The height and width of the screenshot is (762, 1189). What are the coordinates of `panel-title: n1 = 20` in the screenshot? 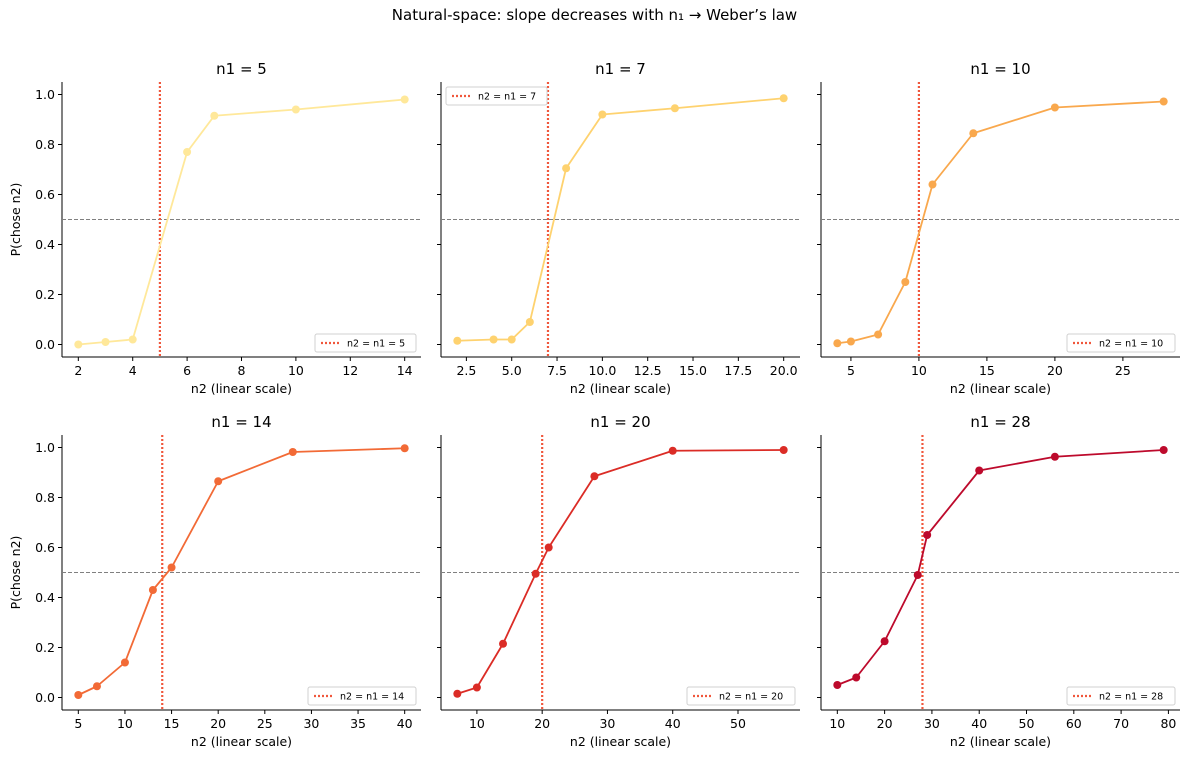 It's located at (620, 422).